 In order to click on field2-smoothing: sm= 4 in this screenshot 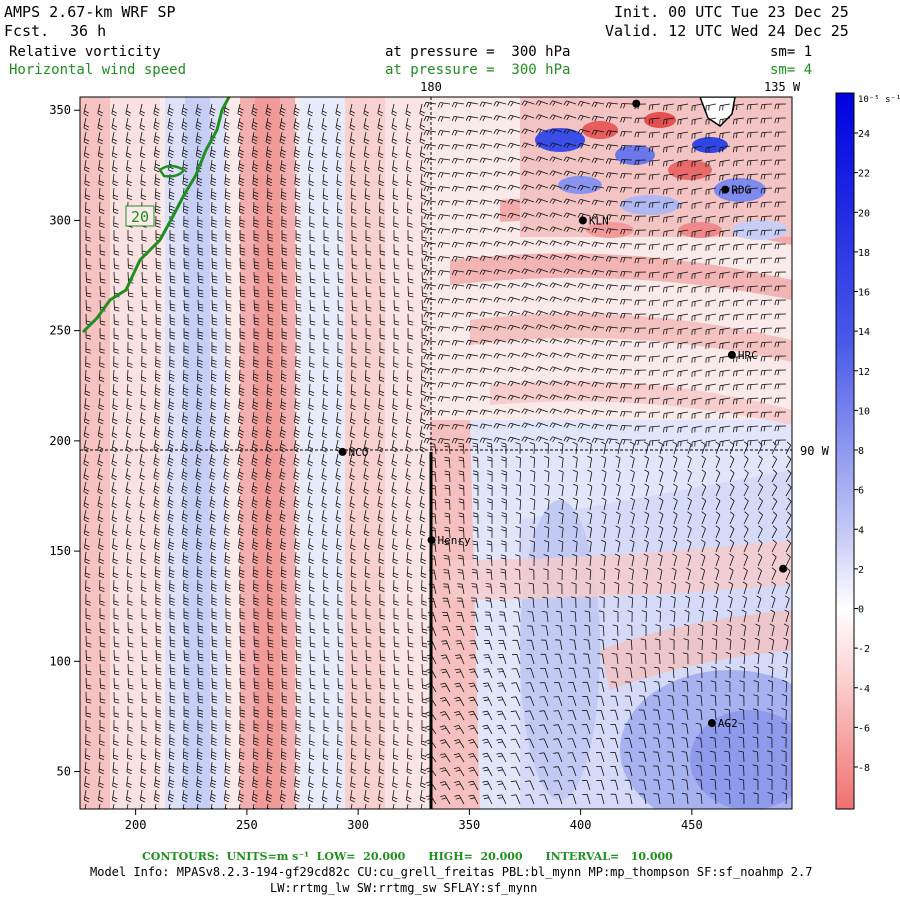, I will do `click(791, 70)`.